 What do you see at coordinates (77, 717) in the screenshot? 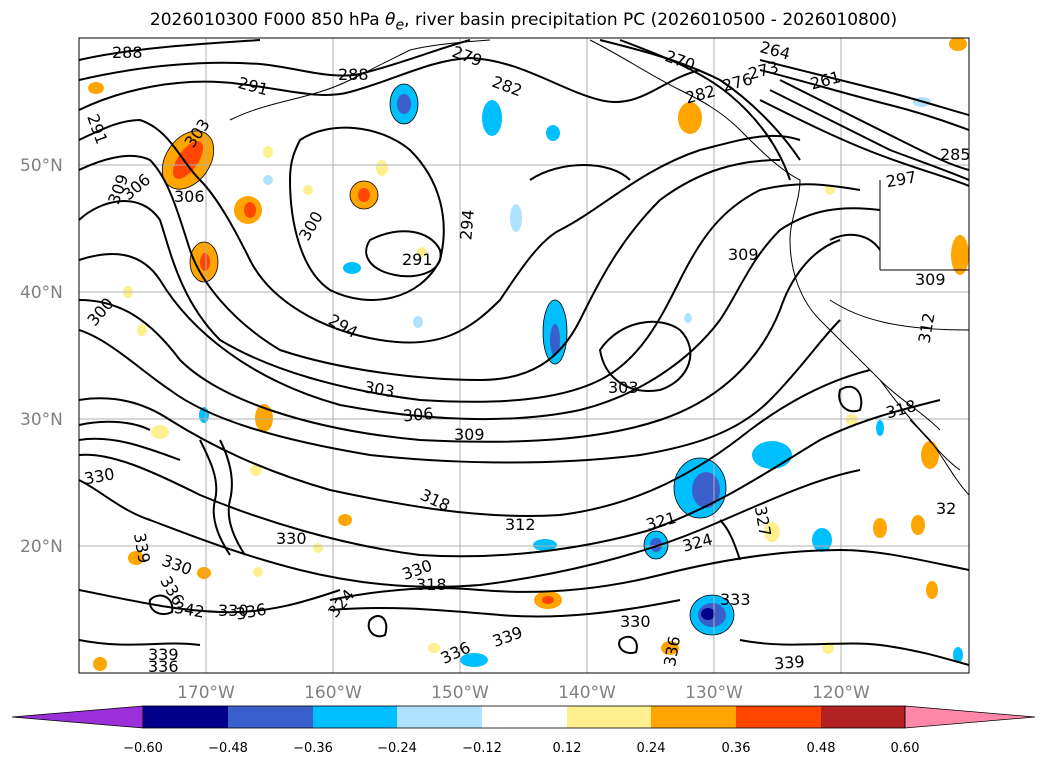
I see `colorbar-extend-min` at bounding box center [77, 717].